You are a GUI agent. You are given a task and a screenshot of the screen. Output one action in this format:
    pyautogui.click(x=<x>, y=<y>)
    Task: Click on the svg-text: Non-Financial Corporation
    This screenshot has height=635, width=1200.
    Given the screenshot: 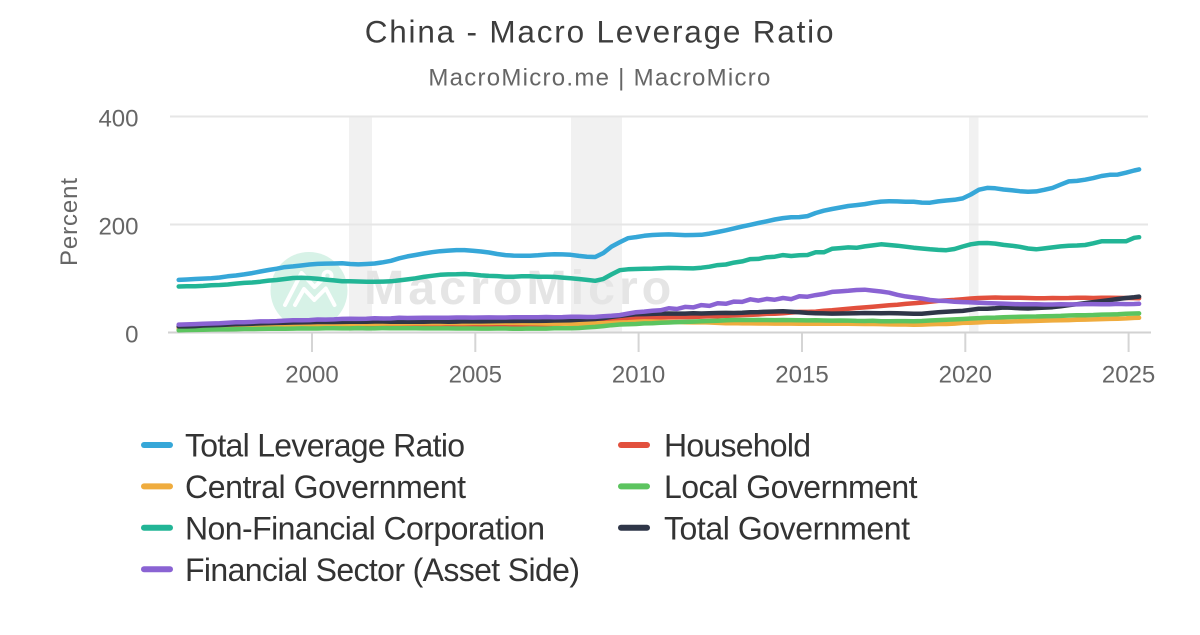 What is the action you would take?
    pyautogui.click(x=365, y=529)
    